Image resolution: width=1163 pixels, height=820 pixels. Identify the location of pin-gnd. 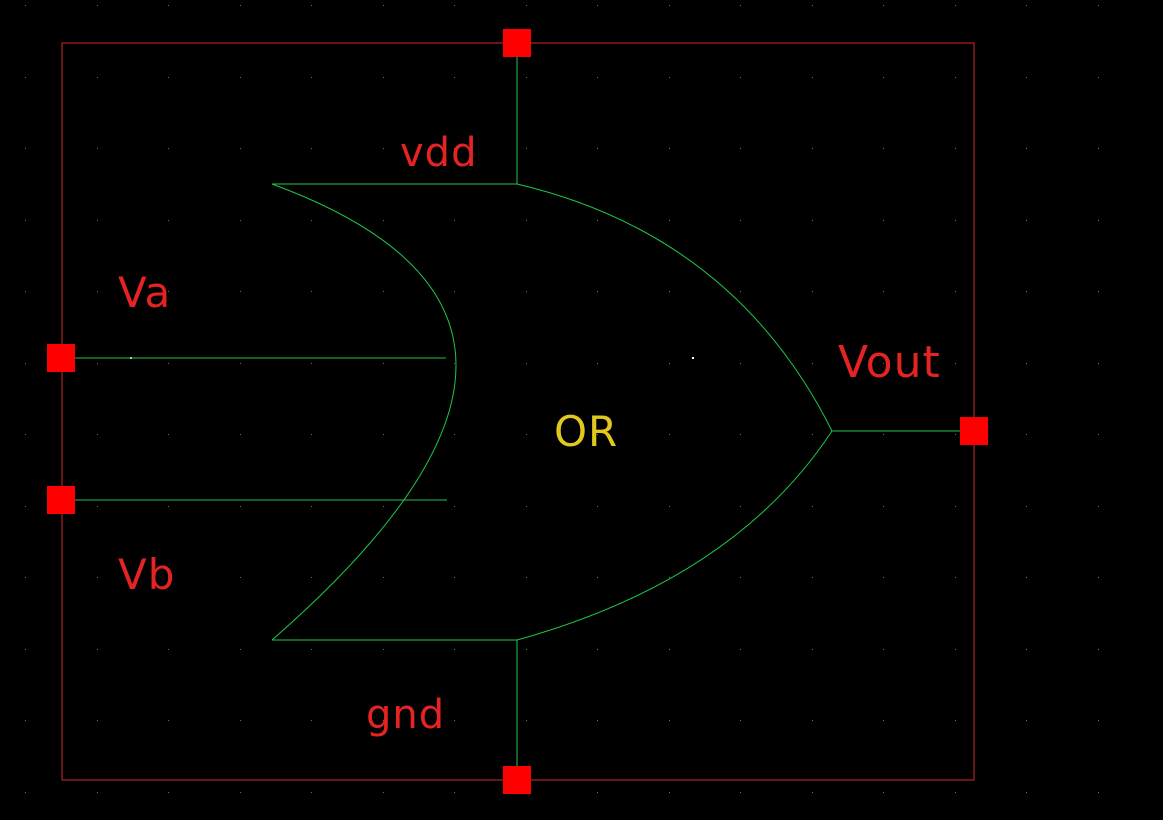
(517, 780).